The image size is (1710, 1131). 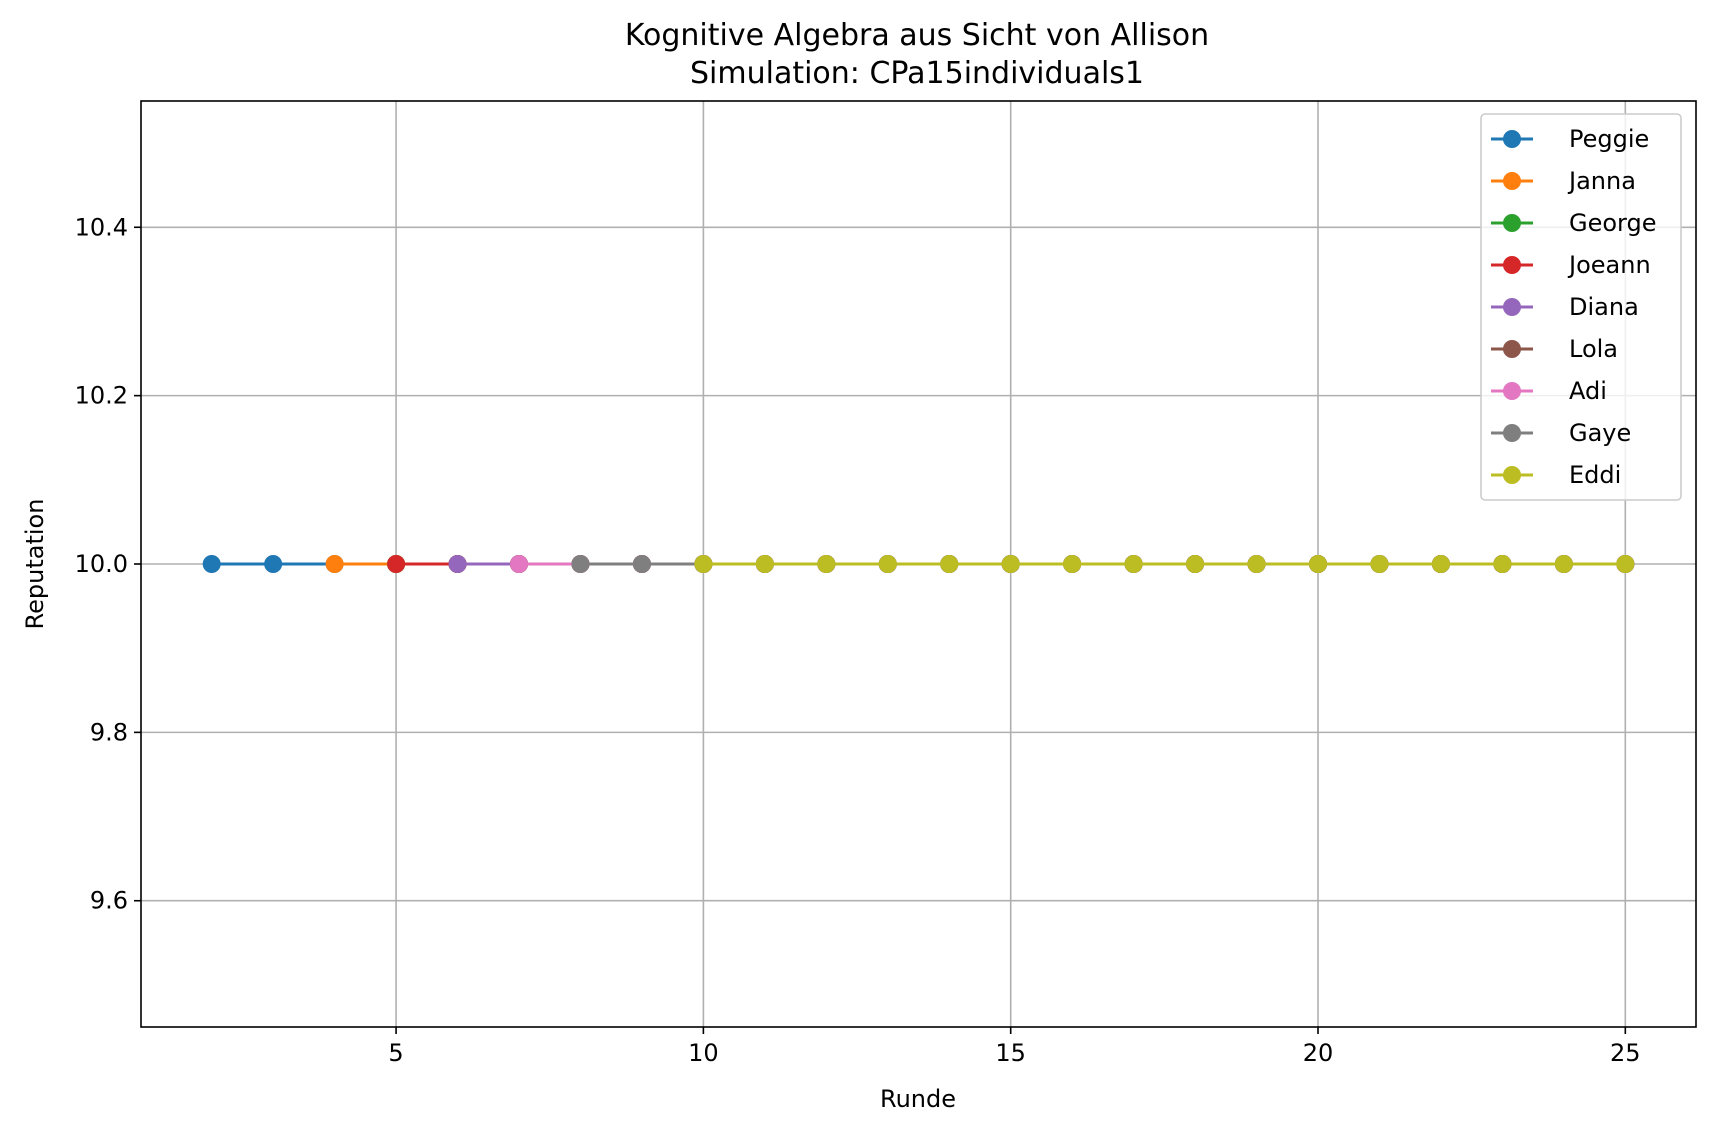 What do you see at coordinates (1604, 307) in the screenshot?
I see `legend-label: Diana` at bounding box center [1604, 307].